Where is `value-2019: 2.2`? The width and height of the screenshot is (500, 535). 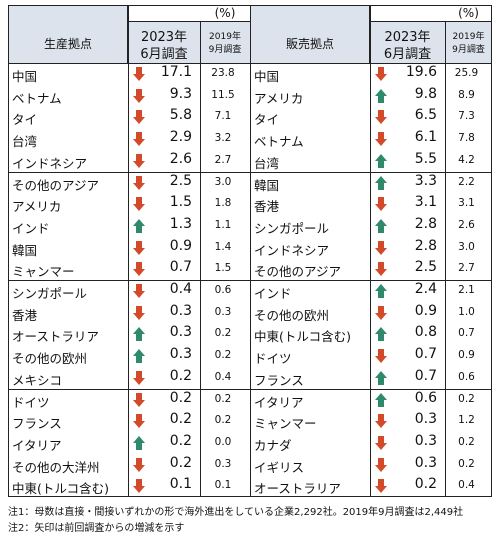
value-2019: 2.2 is located at coordinates (466, 181).